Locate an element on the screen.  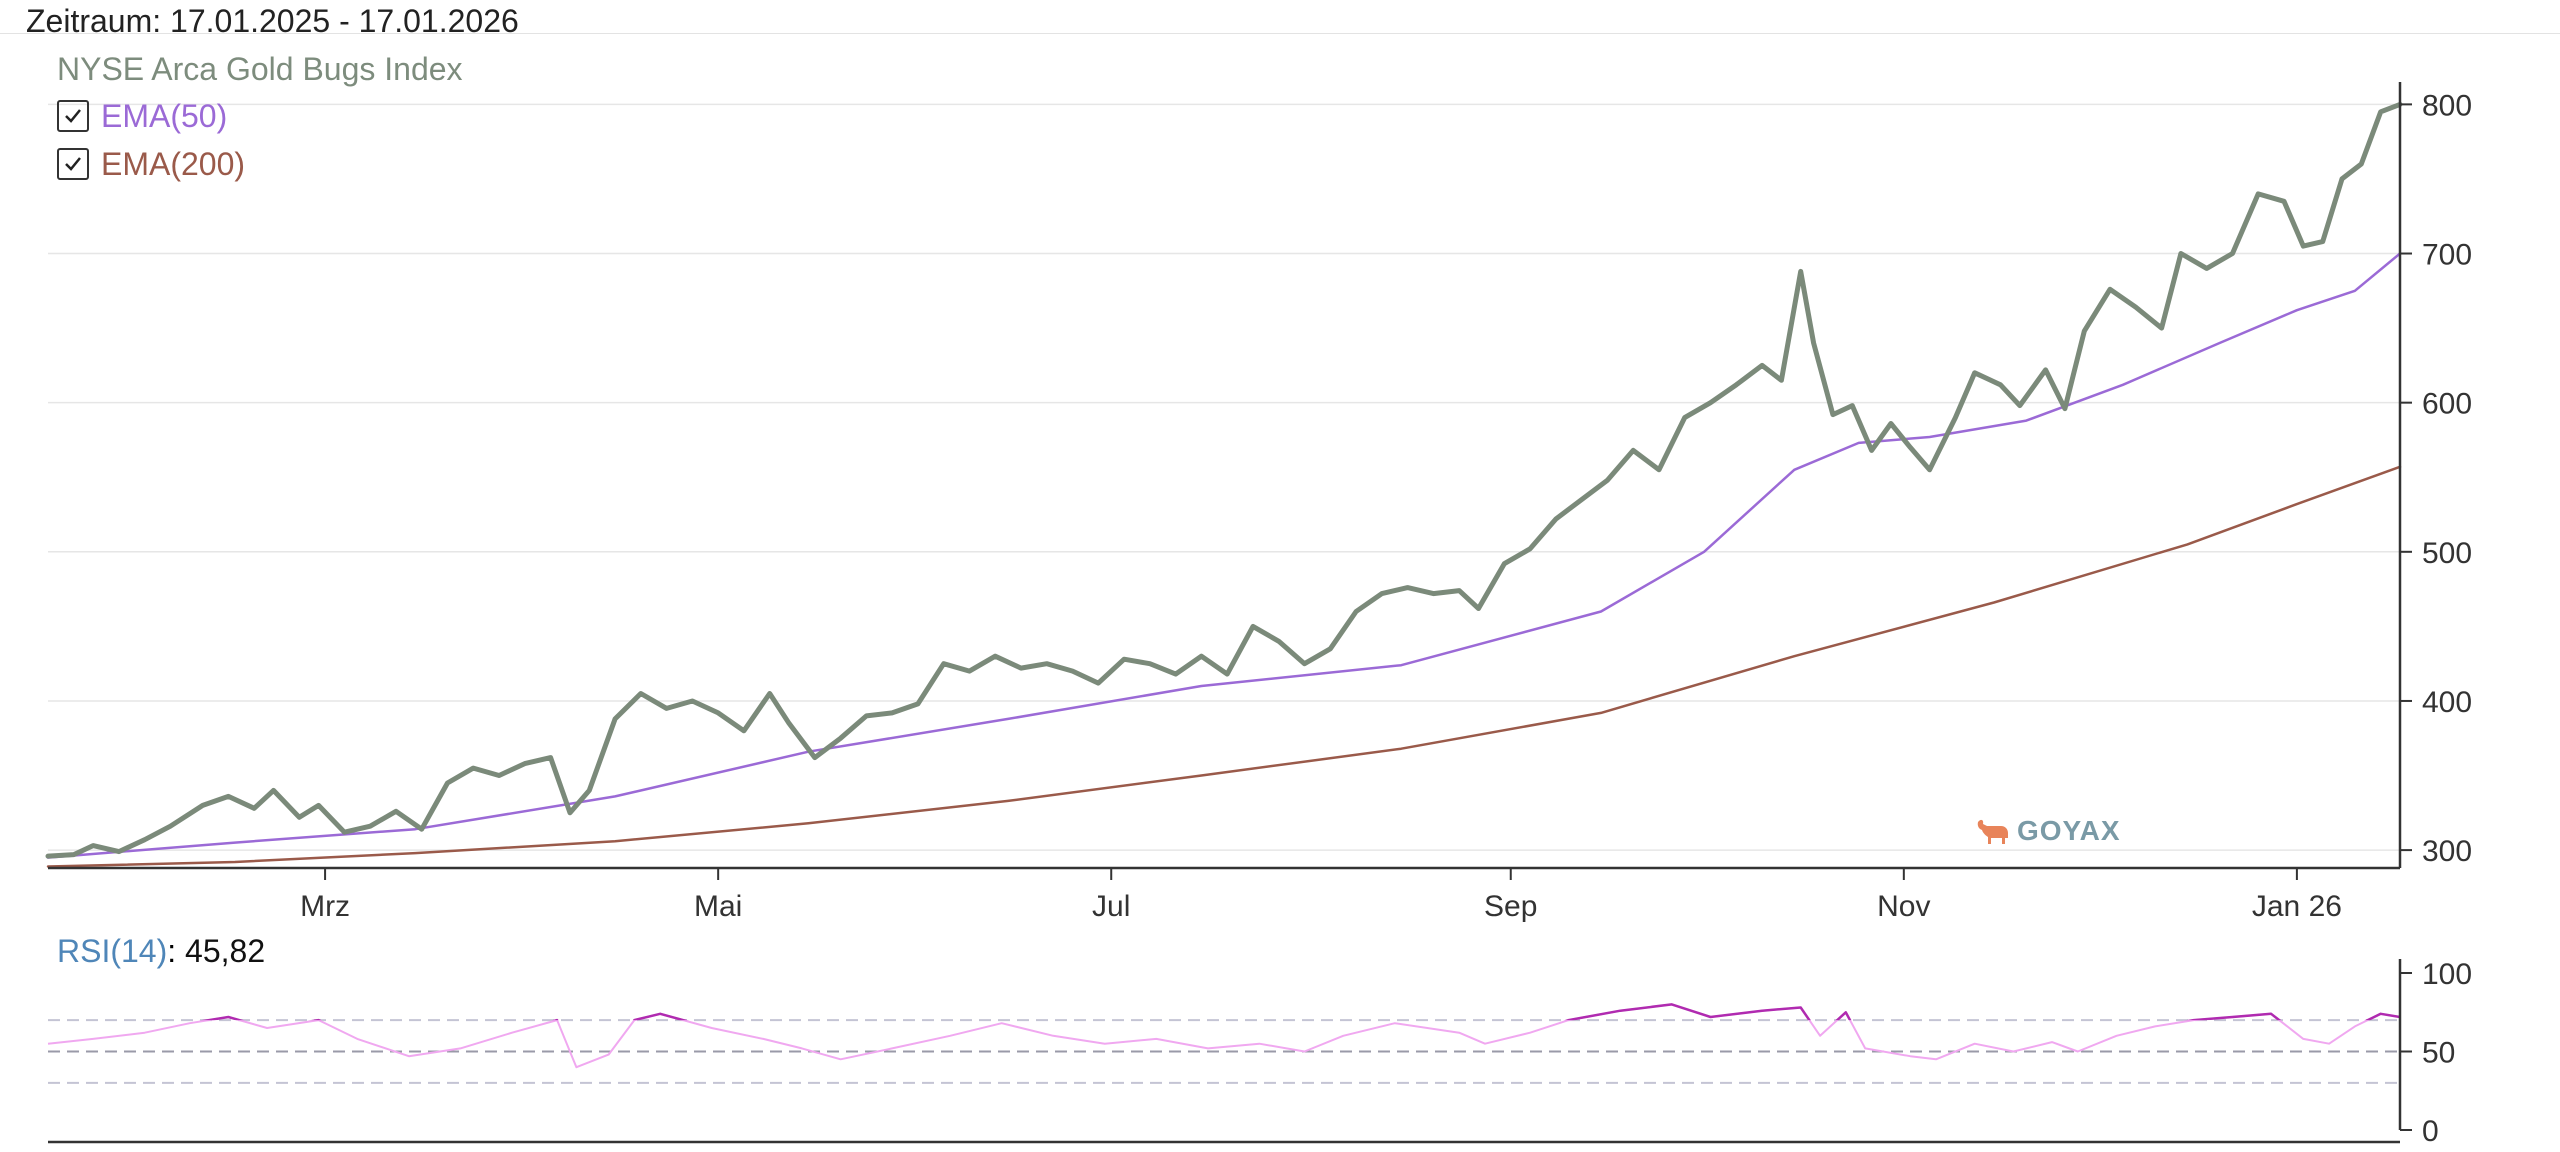
legend-item-ema200: EMA(200) is located at coordinates (151, 164).